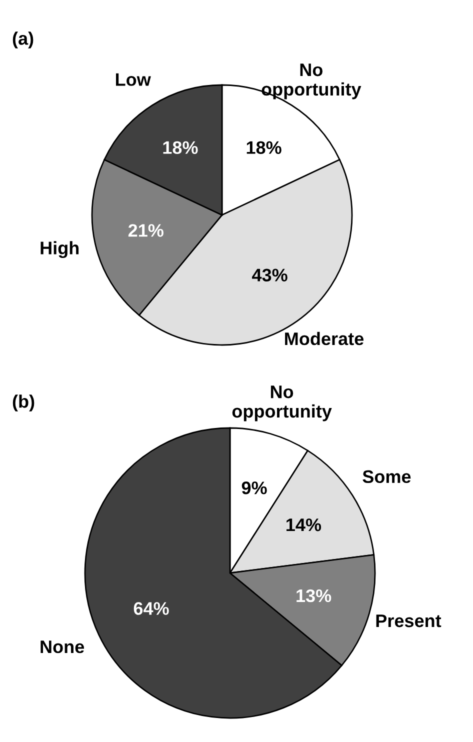 Image resolution: width=473 pixels, height=742 pixels. Describe the element at coordinates (23, 40) in the screenshot. I see `chart-title: (a)` at that location.